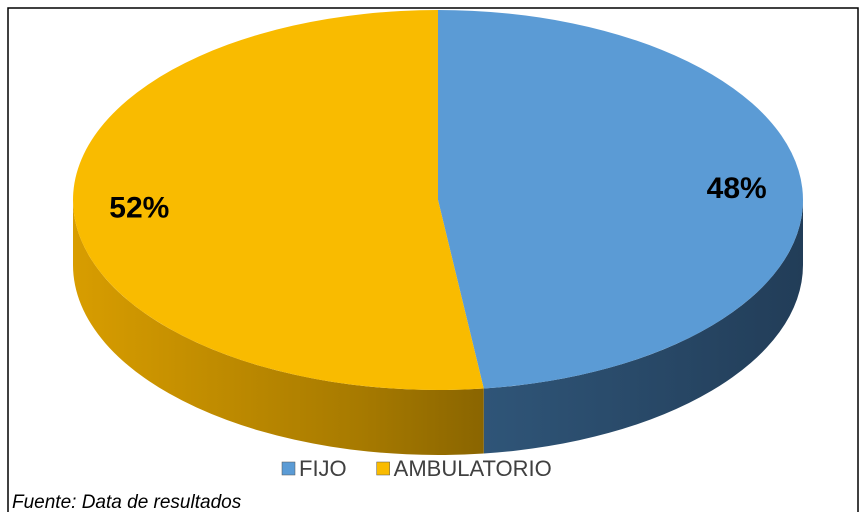  Describe the element at coordinates (139, 208) in the screenshot. I see `data-label: 52%` at that location.